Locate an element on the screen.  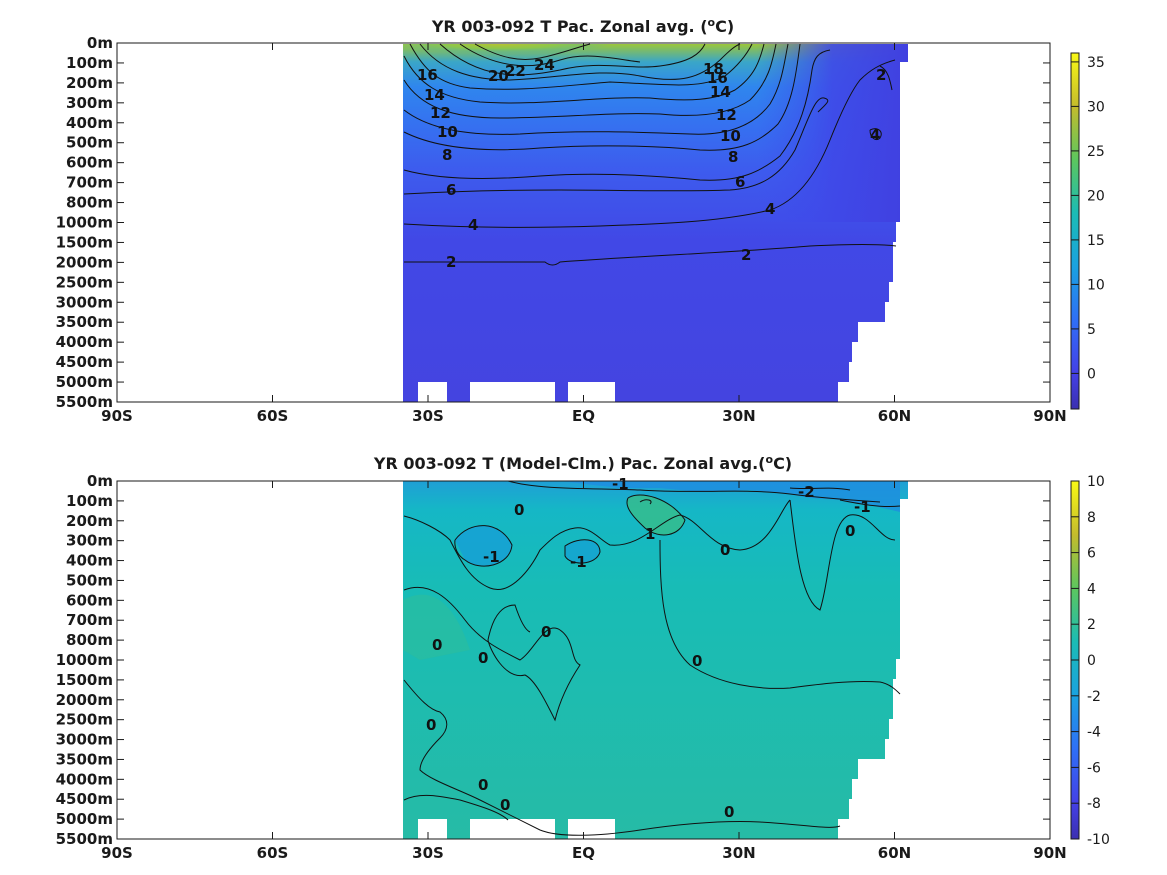
svg-text: 12 is located at coordinates (440, 113).